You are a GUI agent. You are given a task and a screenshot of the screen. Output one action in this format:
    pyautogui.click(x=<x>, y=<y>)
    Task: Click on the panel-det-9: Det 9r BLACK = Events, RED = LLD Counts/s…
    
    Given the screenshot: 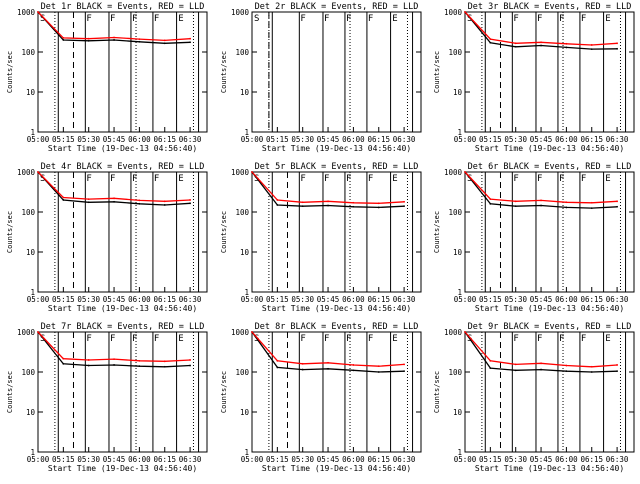 What is the action you would take?
    pyautogui.click(x=534, y=397)
    